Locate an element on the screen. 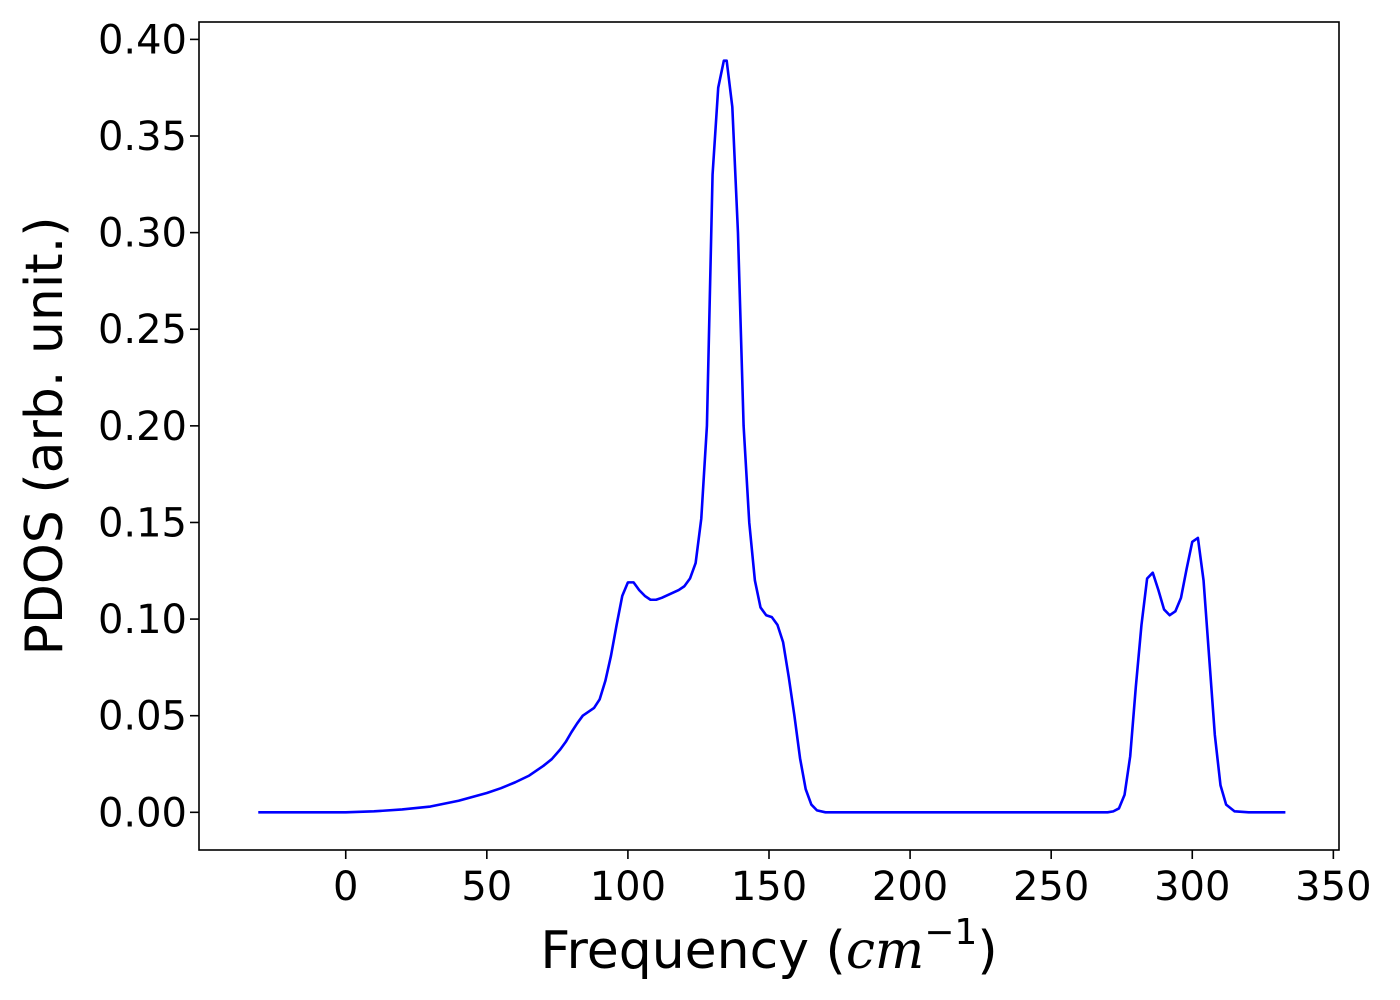 This screenshot has height=1000, width=1400. y-tick-label: 0.15 is located at coordinates (142, 523).